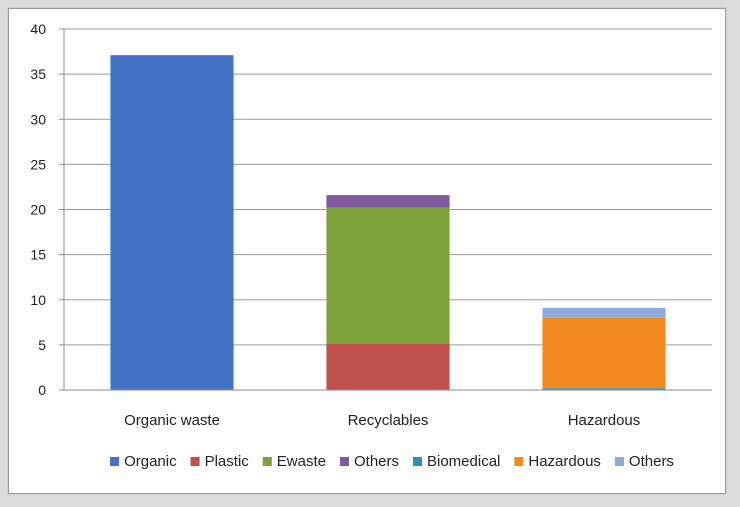 The image size is (740, 507). Describe the element at coordinates (172, 420) in the screenshot. I see `category-label-organic-waste: Organic waste` at that location.